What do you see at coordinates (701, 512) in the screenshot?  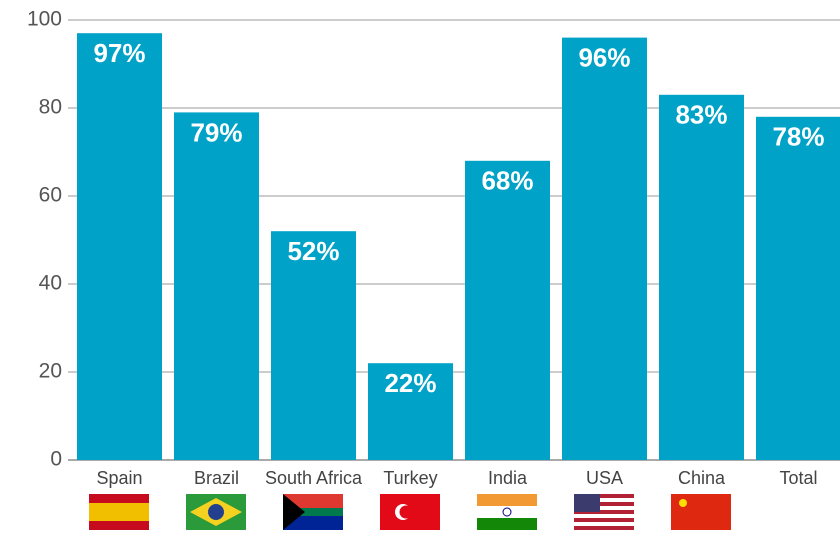 I see `flag-china` at bounding box center [701, 512].